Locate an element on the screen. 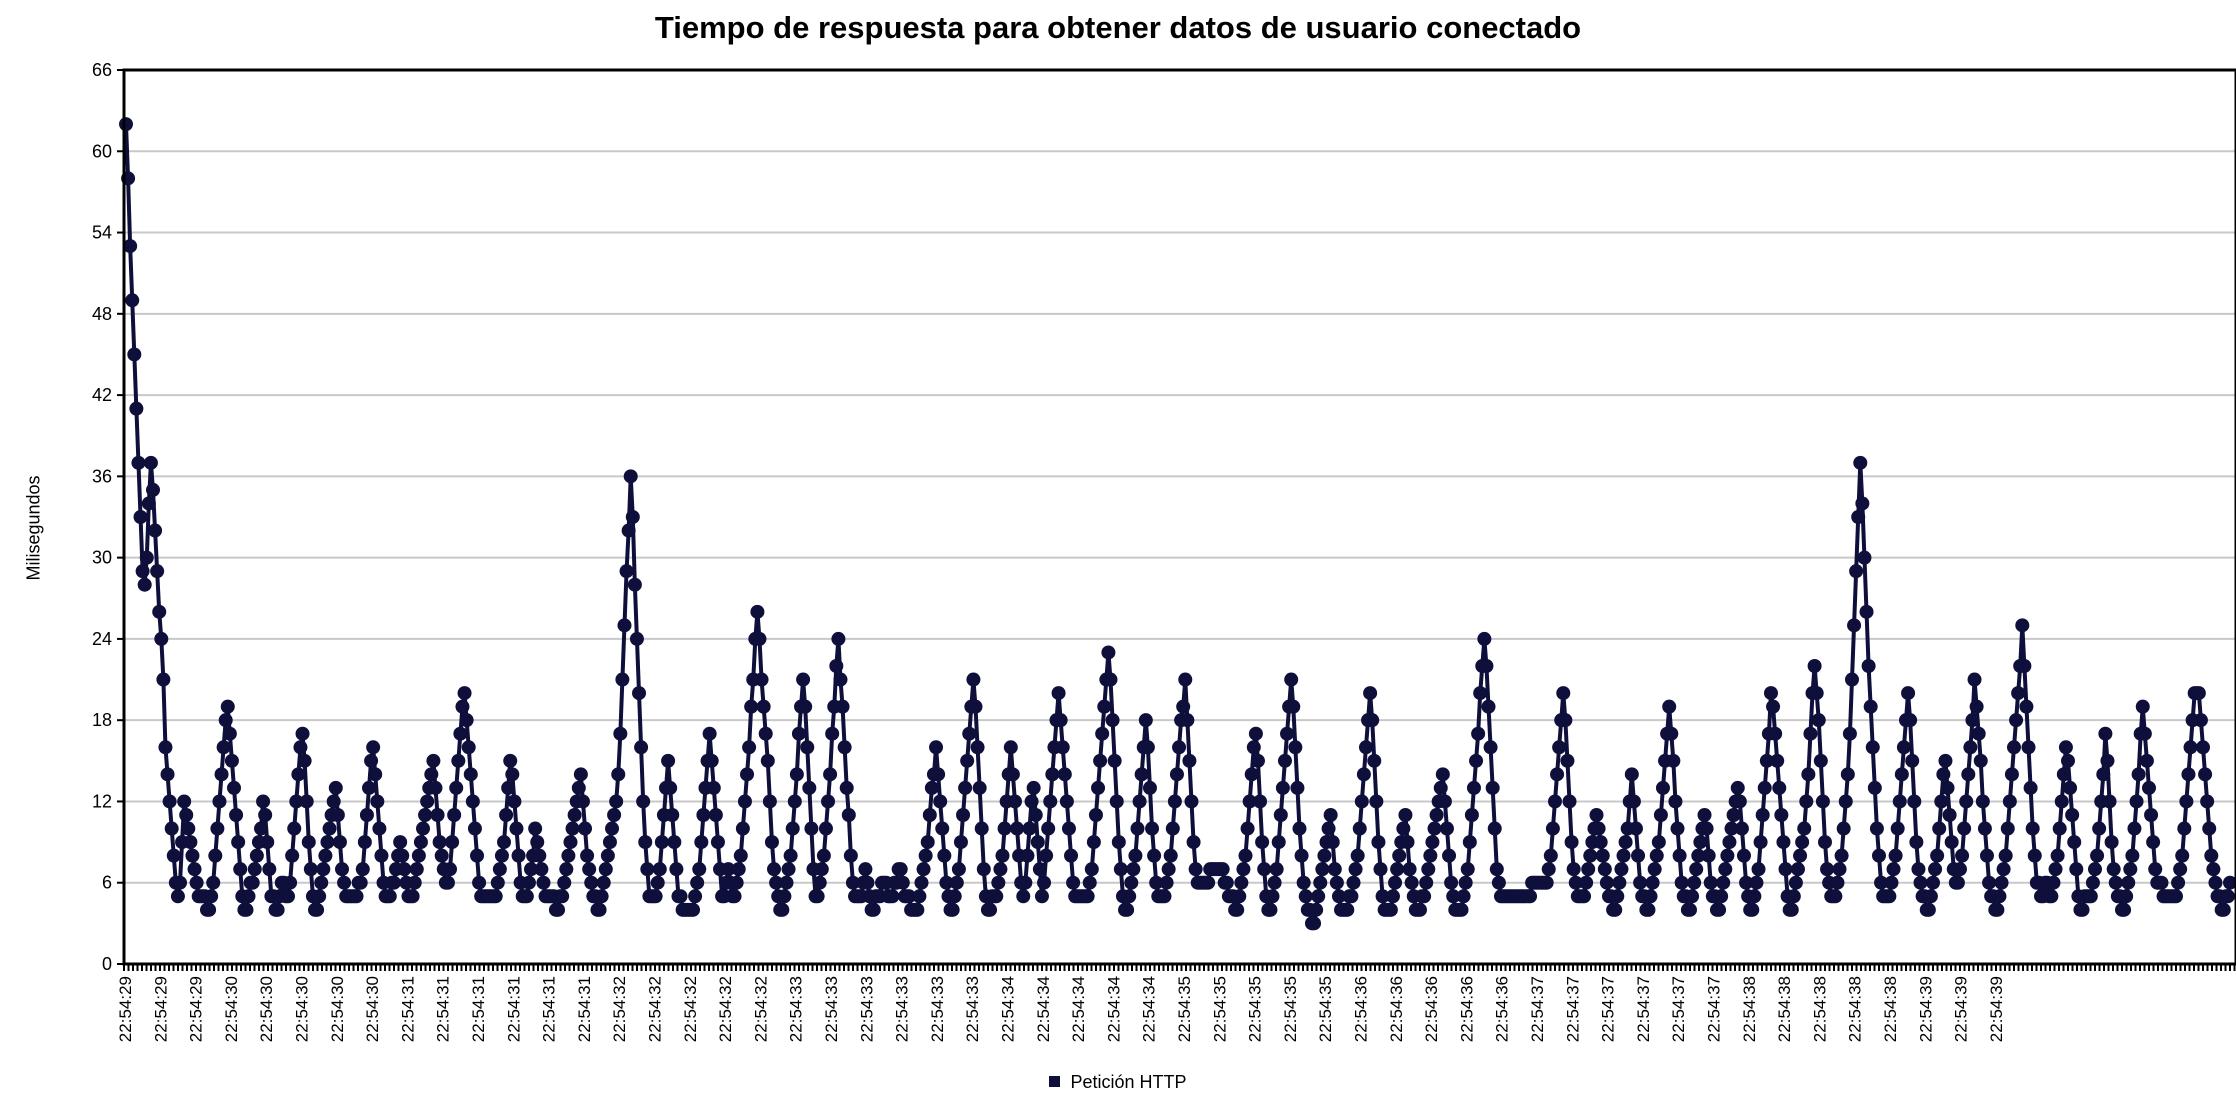  x-tick-label: 22:54:32 is located at coordinates (725, 1009).